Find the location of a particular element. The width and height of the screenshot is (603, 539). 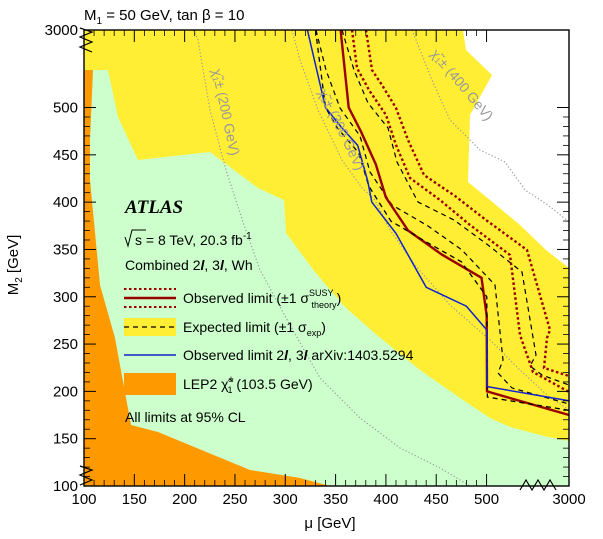

x-tick-label: 3000 is located at coordinates (568, 499).